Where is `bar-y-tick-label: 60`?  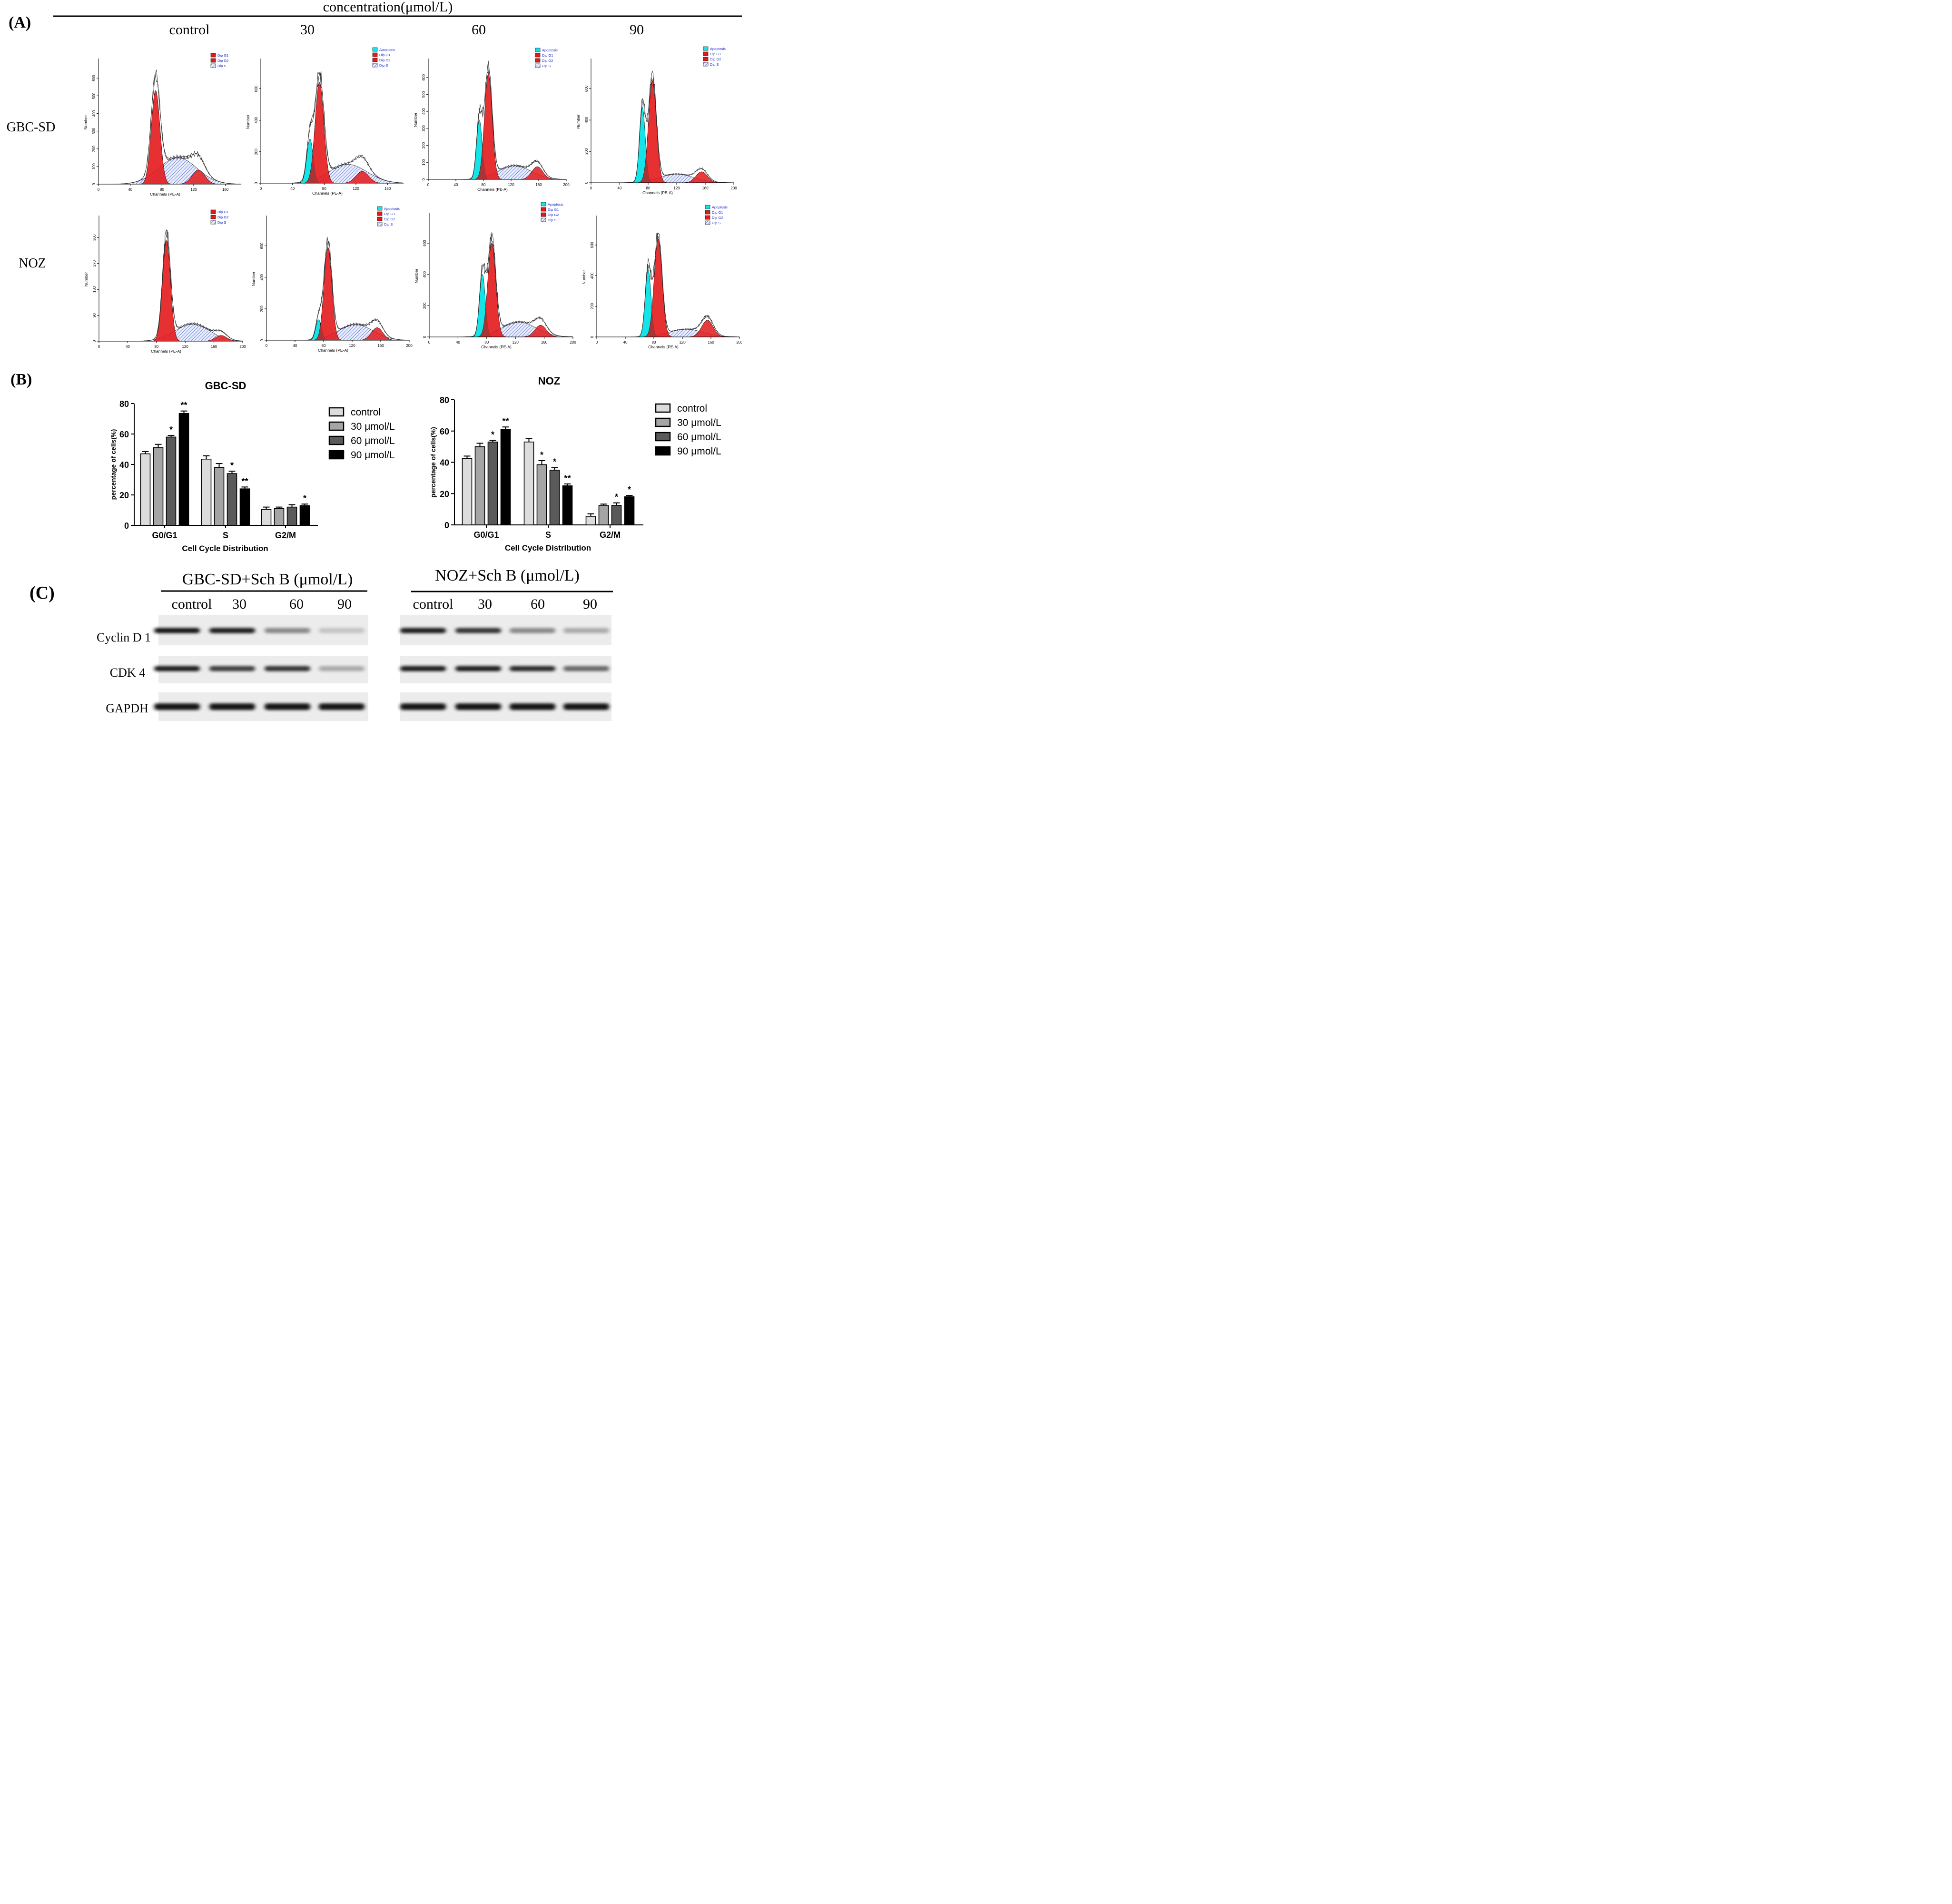
bar-y-tick-label: 60 is located at coordinates (124, 434).